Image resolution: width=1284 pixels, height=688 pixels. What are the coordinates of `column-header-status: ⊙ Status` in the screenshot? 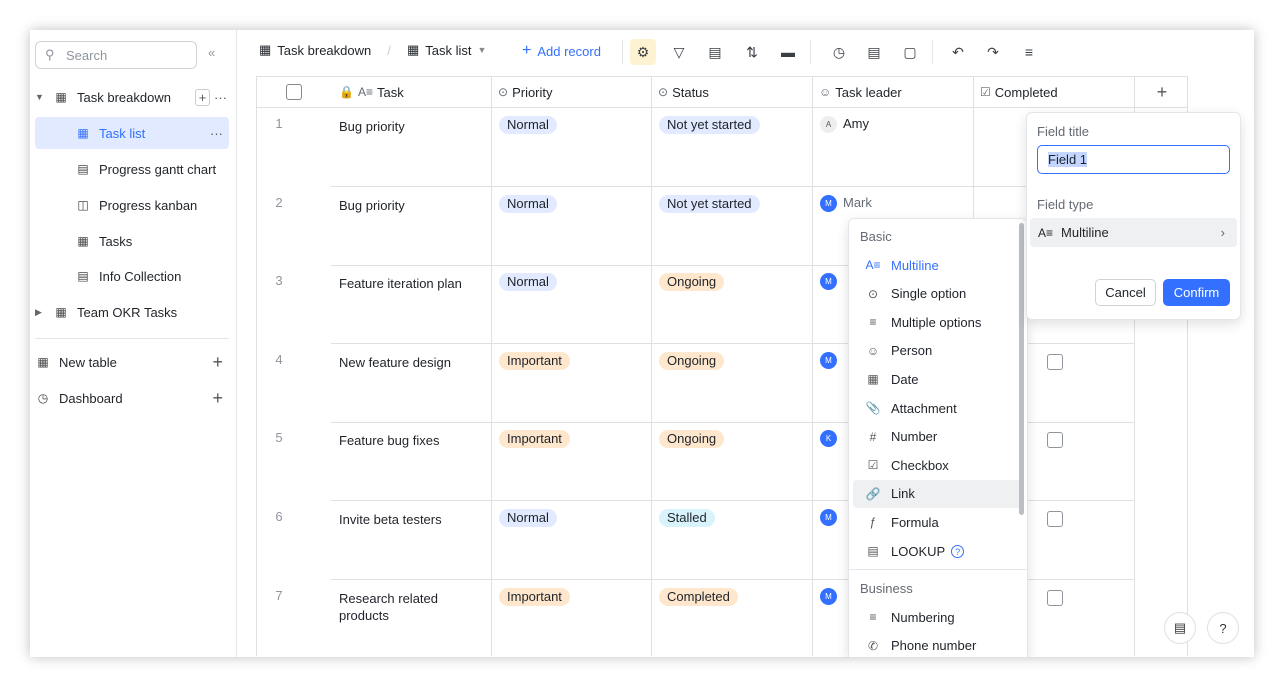 It's located at (732, 92).